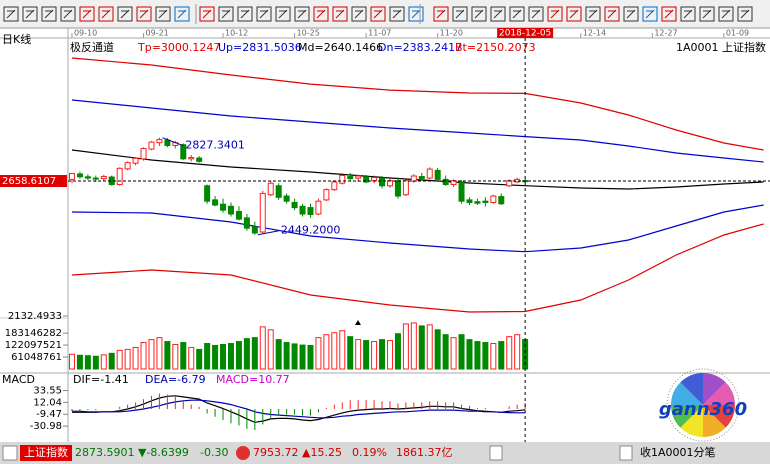 The width and height of the screenshot is (770, 464). I want to click on index-name: 上证指数, so click(46, 452).